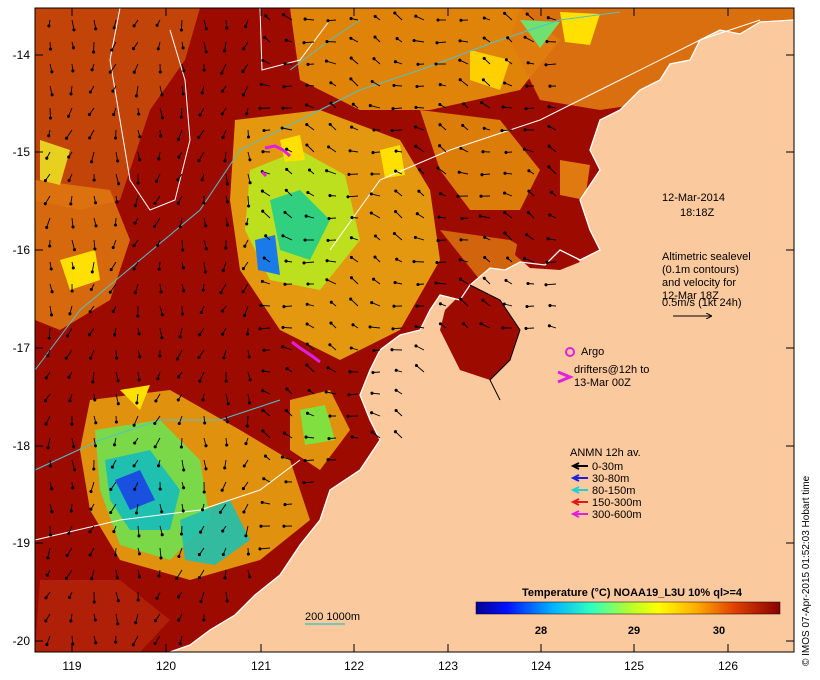 The height and width of the screenshot is (680, 820). I want to click on drifter-marker, so click(565, 377).